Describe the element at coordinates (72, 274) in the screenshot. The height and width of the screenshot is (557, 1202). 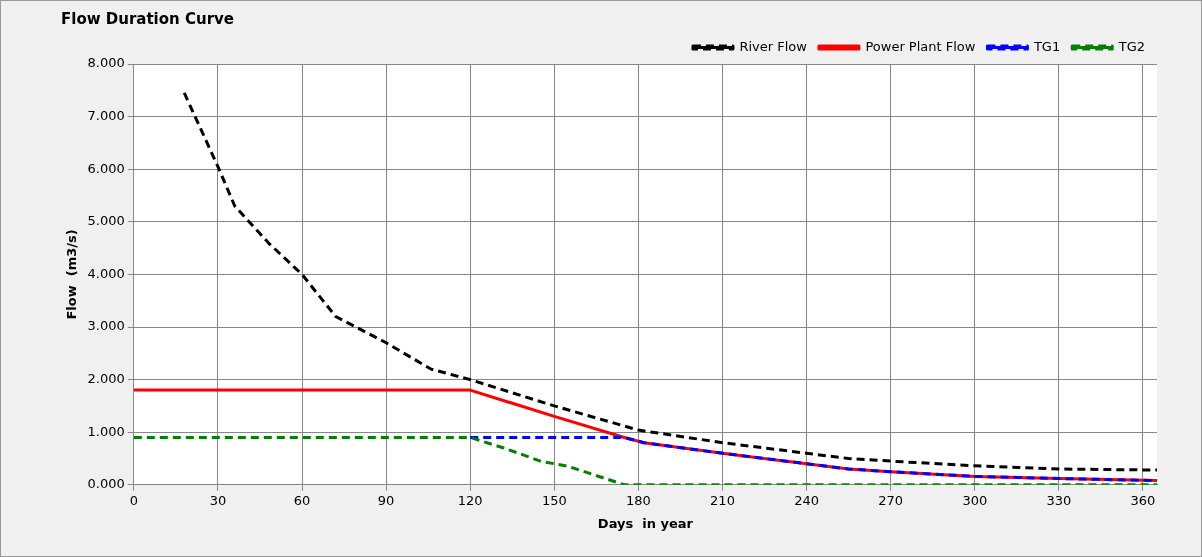
I see `y-axis-title: Flow (m3/s)` at that location.